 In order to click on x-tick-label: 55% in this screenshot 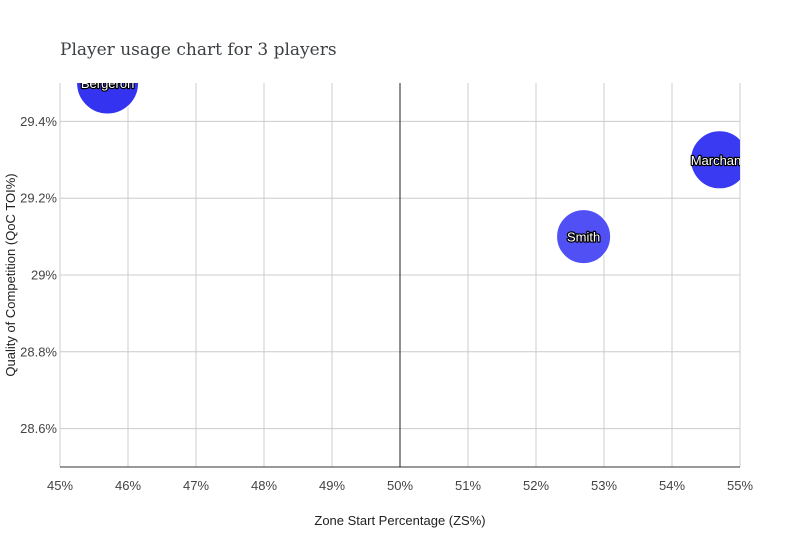, I will do `click(740, 485)`.